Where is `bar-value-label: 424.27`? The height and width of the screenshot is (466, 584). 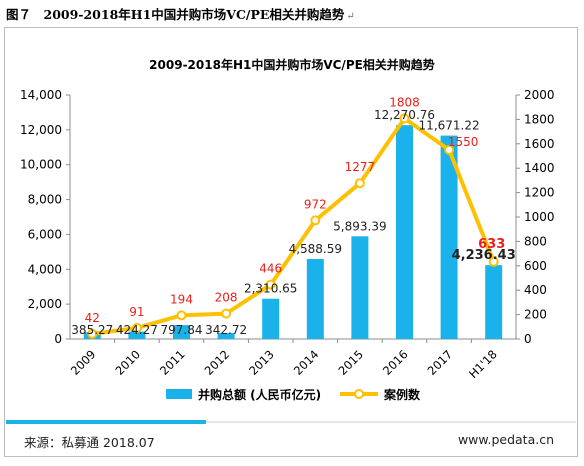 bar-value-label: 424.27 is located at coordinates (137, 330).